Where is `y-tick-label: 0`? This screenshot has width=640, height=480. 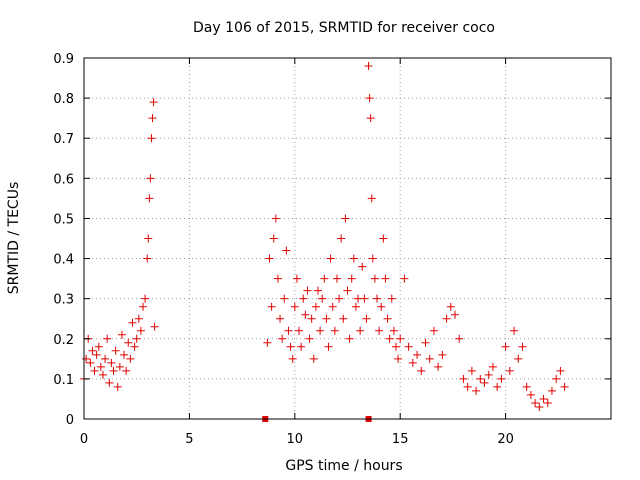
y-tick-label: 0 is located at coordinates (70, 420).